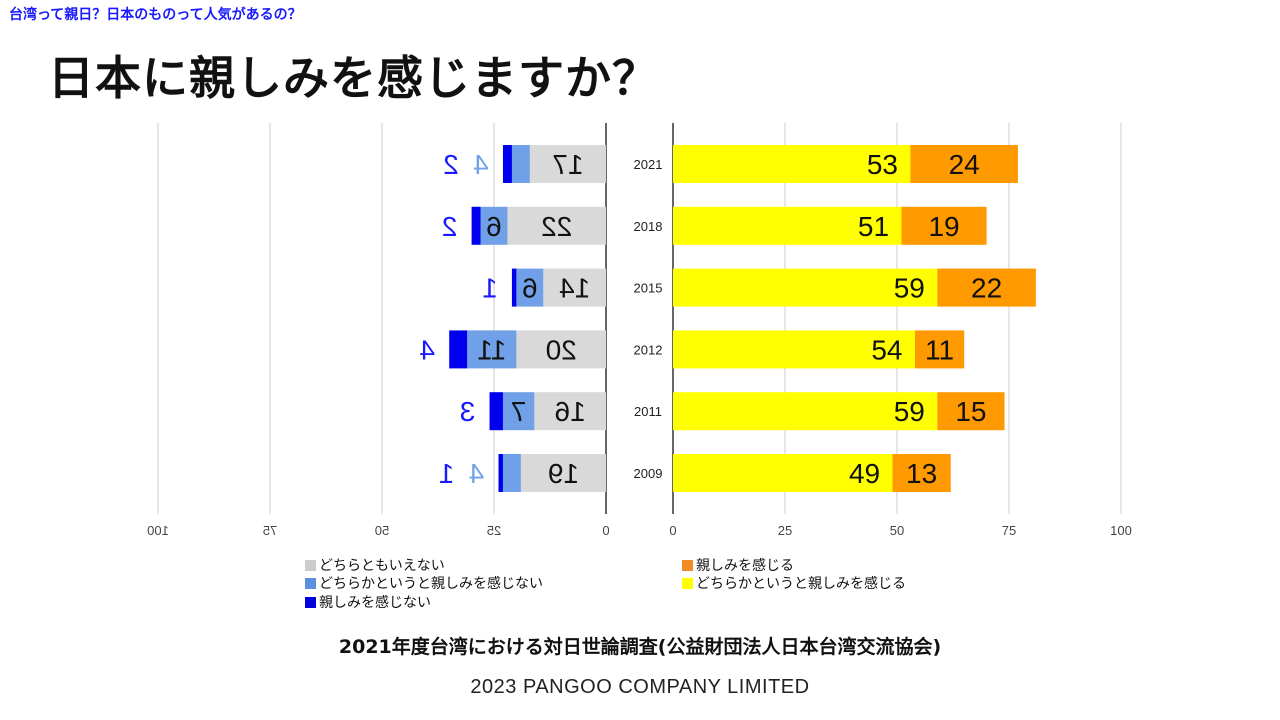 The image size is (1280, 720). I want to click on top-link: 台湾って親日？日本のものって人気があるの？, so click(155, 15).